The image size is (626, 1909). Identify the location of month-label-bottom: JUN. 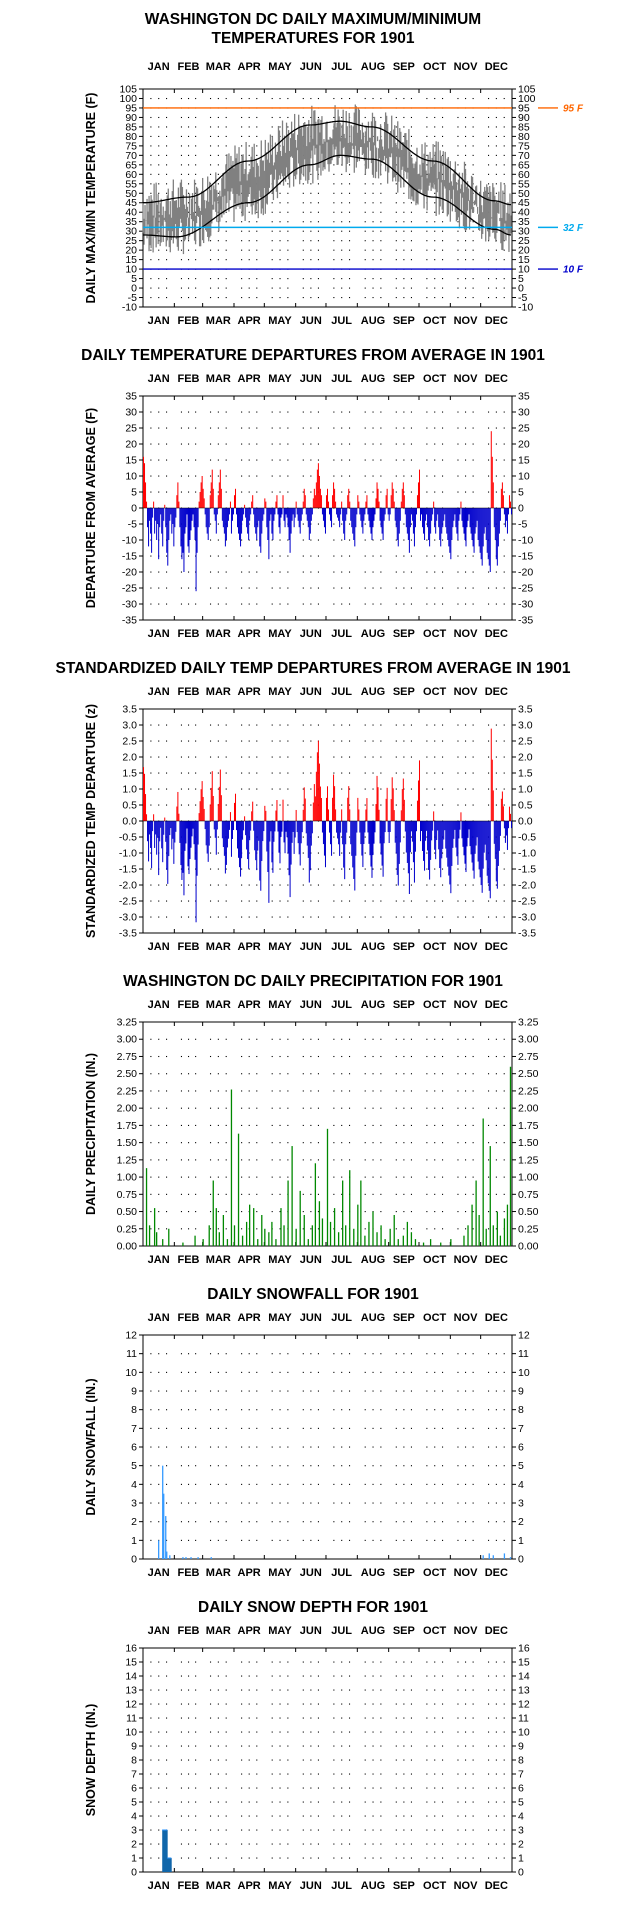
(311, 1260).